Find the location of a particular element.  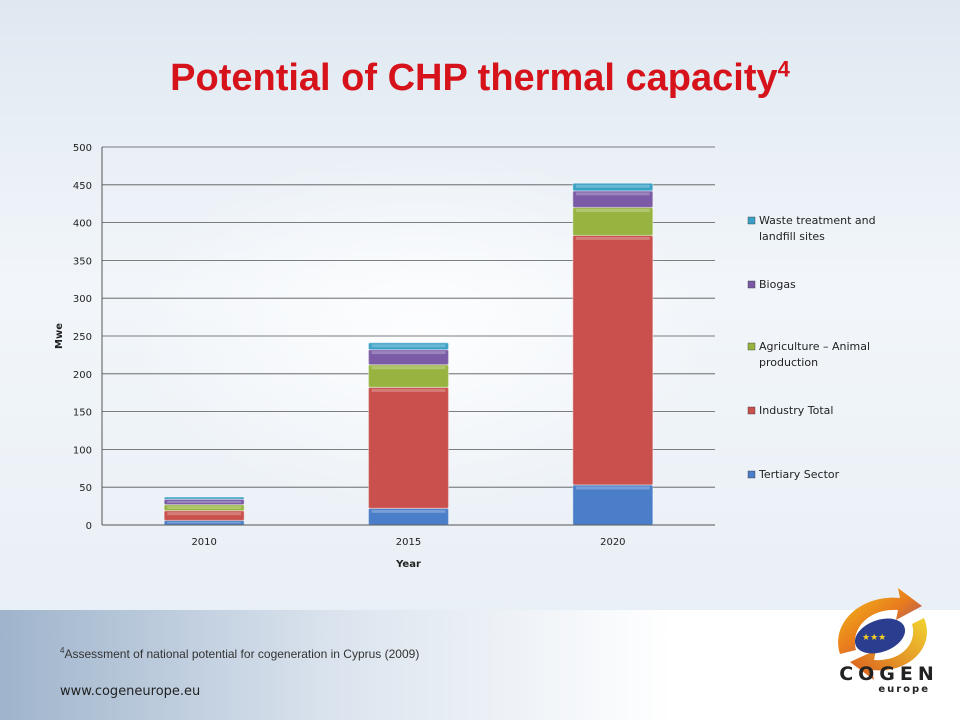

website-url: www.cogeneurope.eu is located at coordinates (130, 691).